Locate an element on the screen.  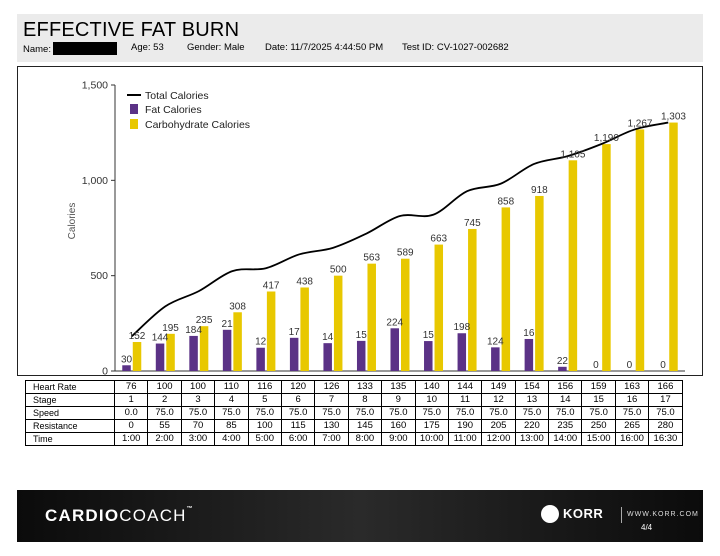
table-cell: 13:00 is located at coordinates (532, 439).